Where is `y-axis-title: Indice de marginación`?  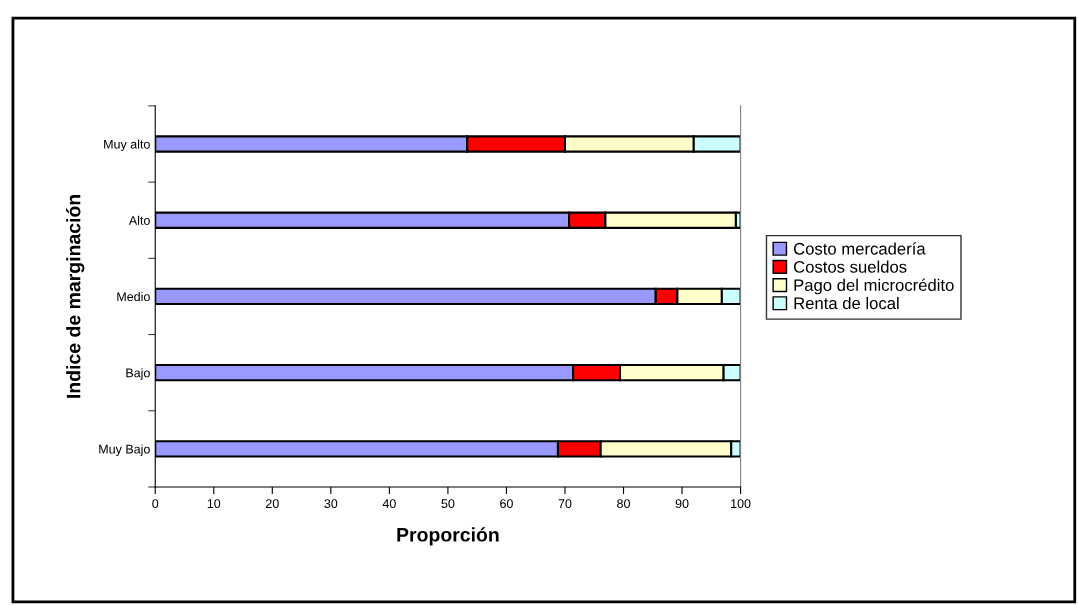 y-axis-title: Indice de marginación is located at coordinates (75, 296).